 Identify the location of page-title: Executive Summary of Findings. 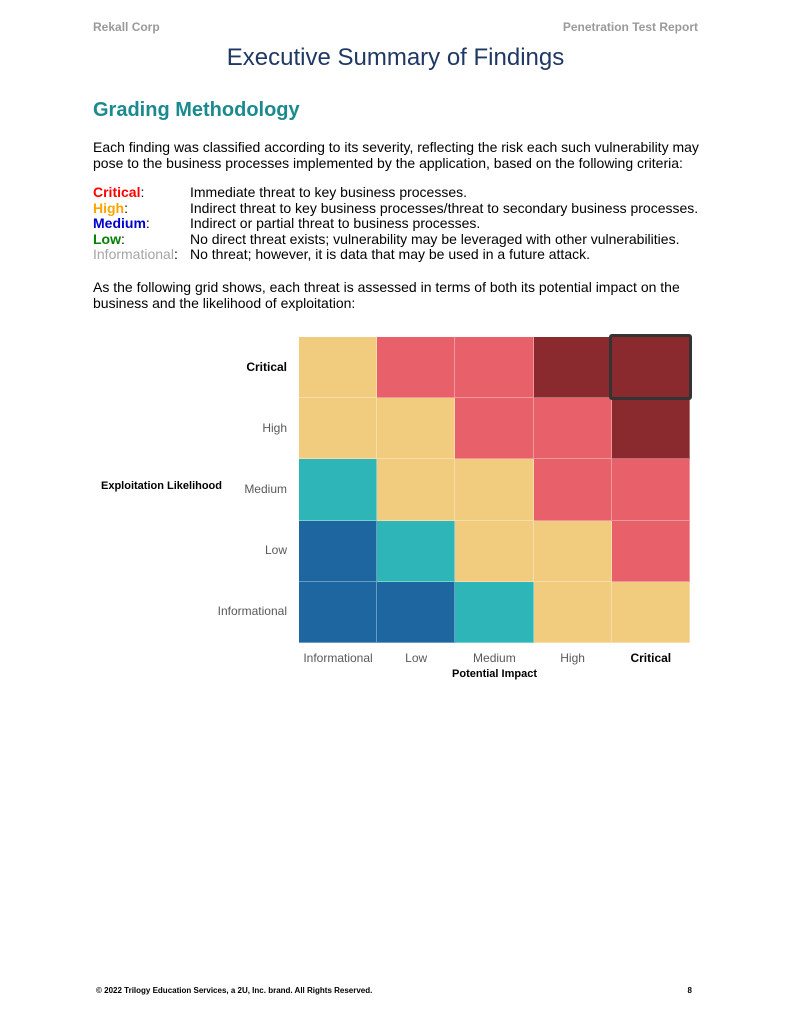
(395, 57).